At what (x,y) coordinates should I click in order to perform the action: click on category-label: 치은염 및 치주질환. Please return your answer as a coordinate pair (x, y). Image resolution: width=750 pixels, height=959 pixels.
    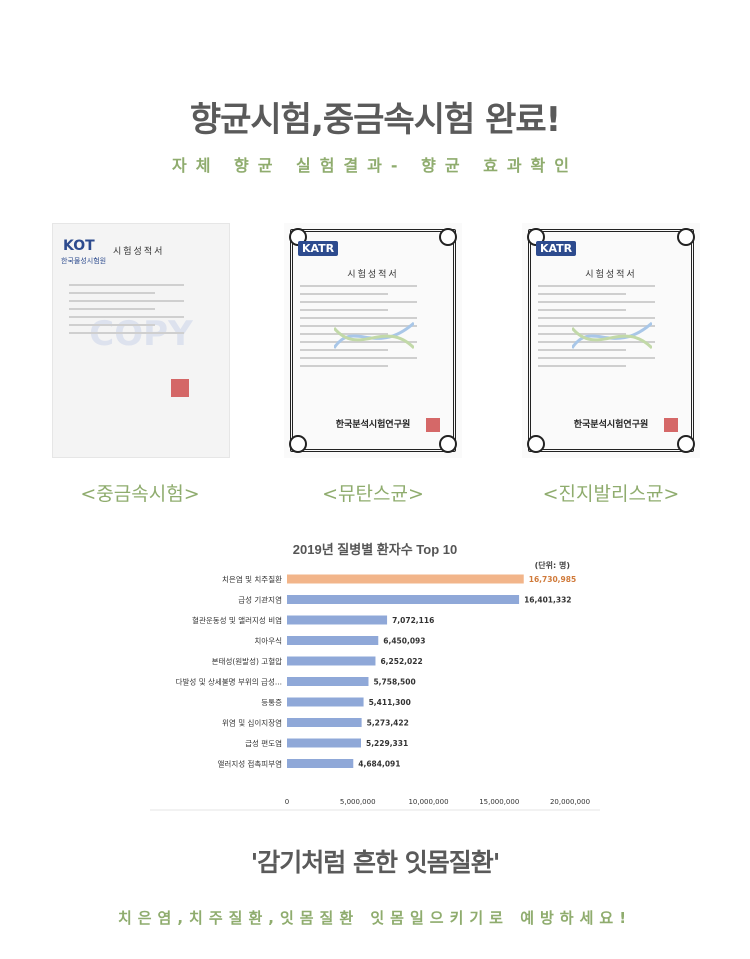
    Looking at the image, I should click on (252, 579).